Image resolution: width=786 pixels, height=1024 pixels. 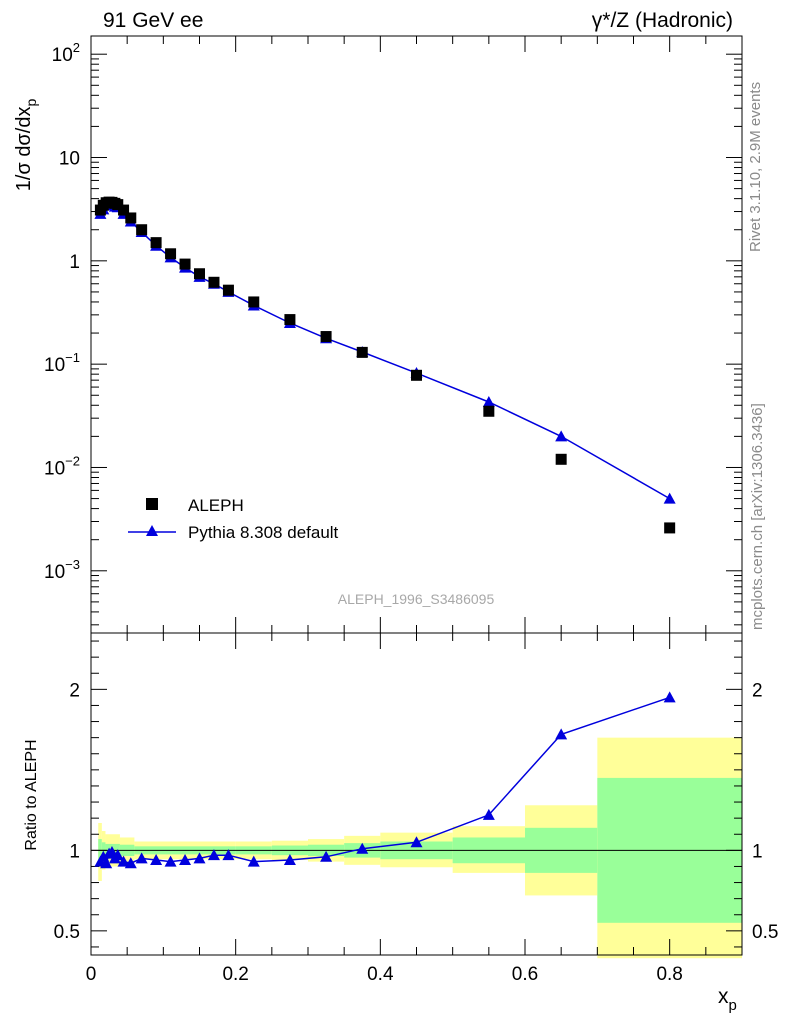 I want to click on x-axis-label-text: x, so click(x=723, y=996).